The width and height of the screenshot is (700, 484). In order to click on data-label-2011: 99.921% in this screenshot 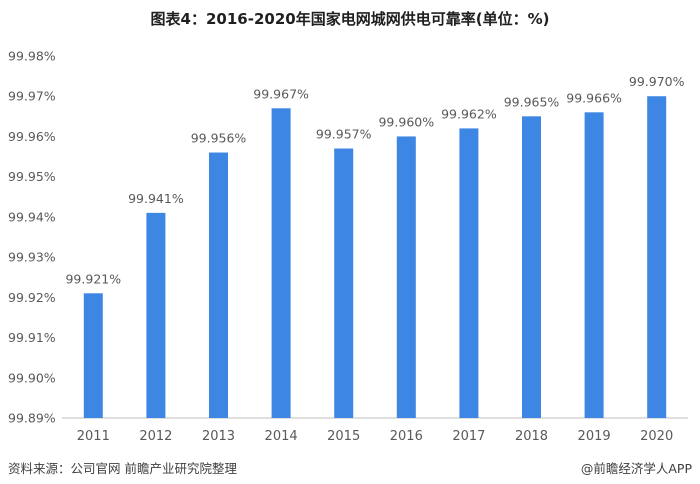, I will do `click(93, 278)`.